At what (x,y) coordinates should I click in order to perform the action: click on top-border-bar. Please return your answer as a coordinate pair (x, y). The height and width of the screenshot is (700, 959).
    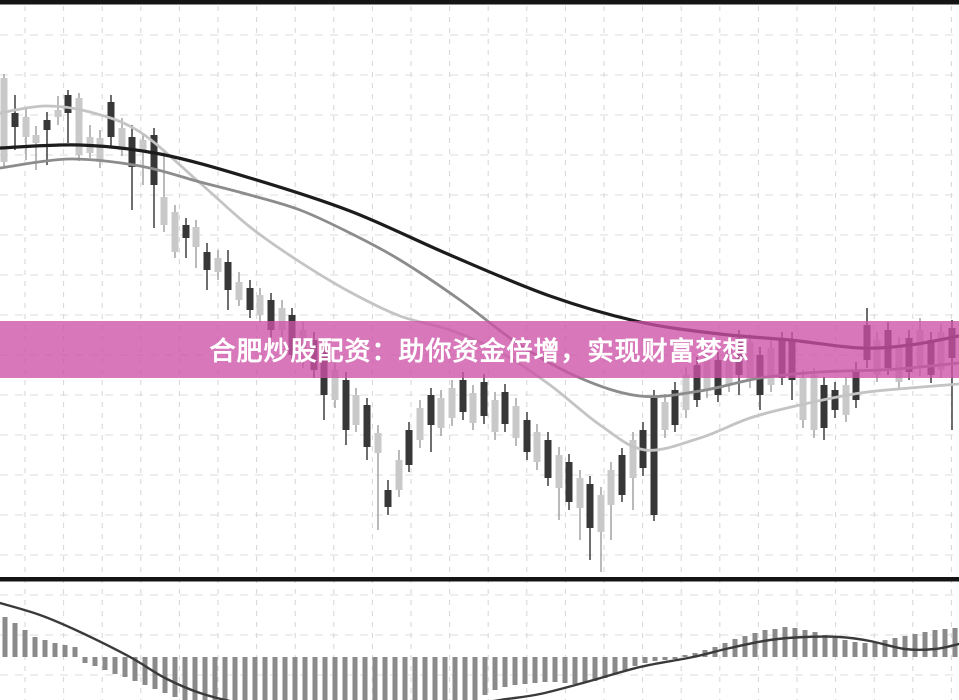
    Looking at the image, I should click on (479, 2).